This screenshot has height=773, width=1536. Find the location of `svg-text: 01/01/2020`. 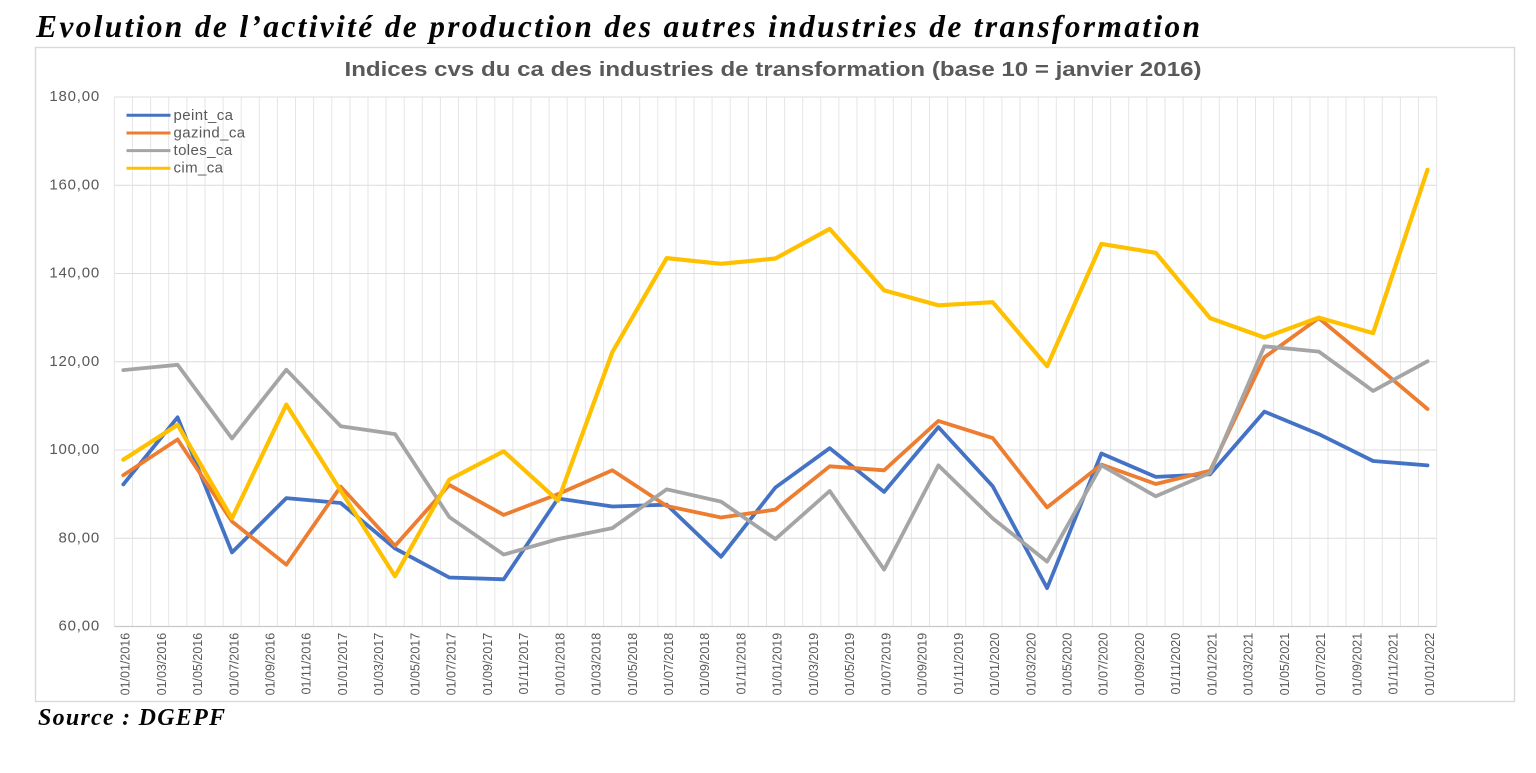

svg-text: 01/01/2020 is located at coordinates (995, 664).